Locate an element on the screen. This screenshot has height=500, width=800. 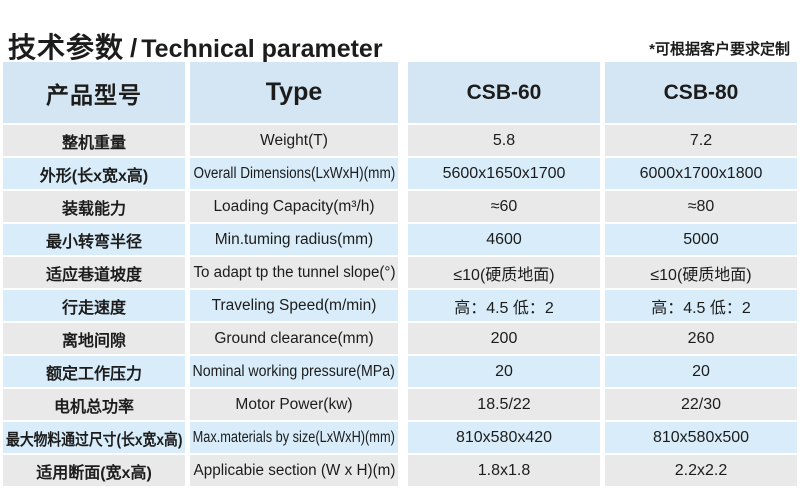
row-label-cn: 最小转弯半径 is located at coordinates (94, 239).